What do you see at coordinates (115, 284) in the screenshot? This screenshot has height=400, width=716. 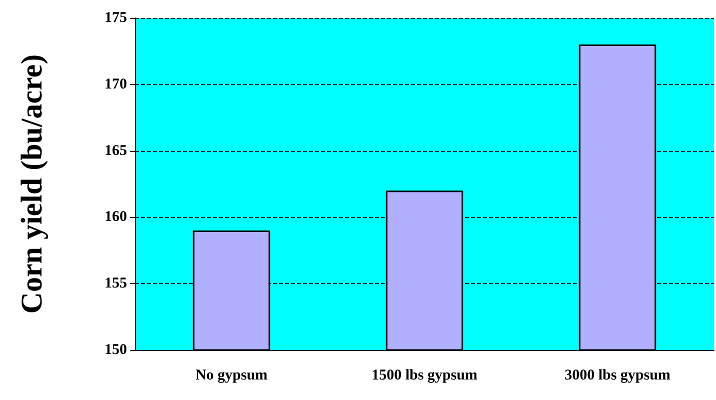 I see `y-tick-label: 155` at bounding box center [115, 284].